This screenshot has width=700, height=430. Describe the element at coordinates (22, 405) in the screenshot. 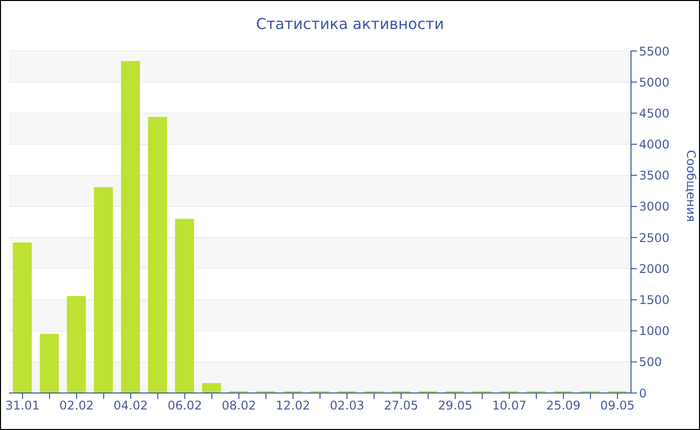

I see `x-tick-label: 31.01` at that location.